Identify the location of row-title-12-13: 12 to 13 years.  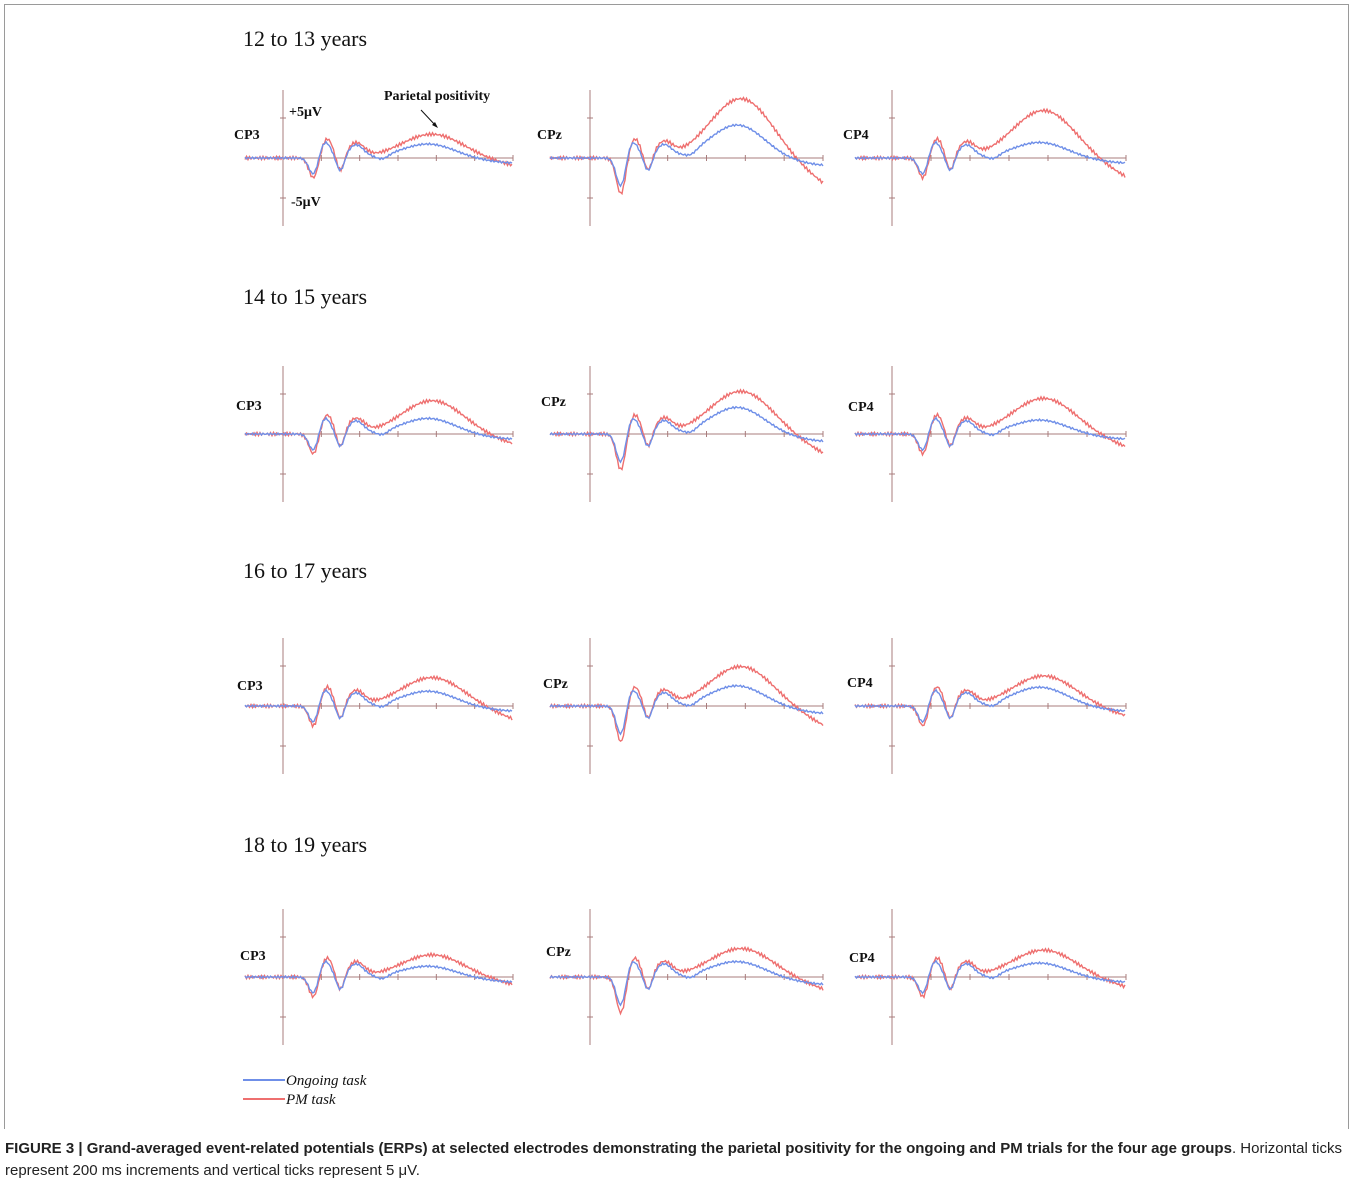
(305, 38).